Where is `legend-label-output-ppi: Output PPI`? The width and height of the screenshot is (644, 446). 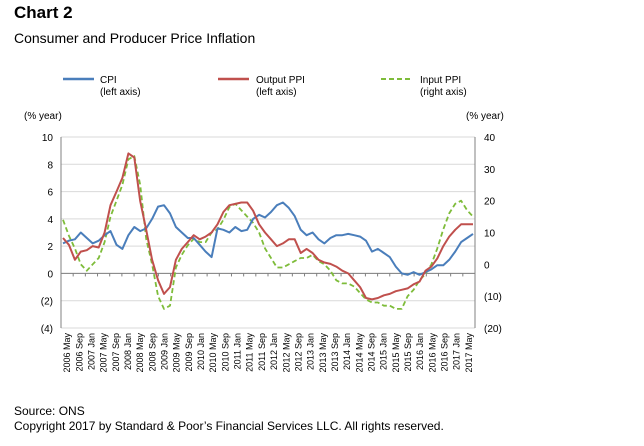 legend-label-output-ppi: Output PPI is located at coordinates (280, 80).